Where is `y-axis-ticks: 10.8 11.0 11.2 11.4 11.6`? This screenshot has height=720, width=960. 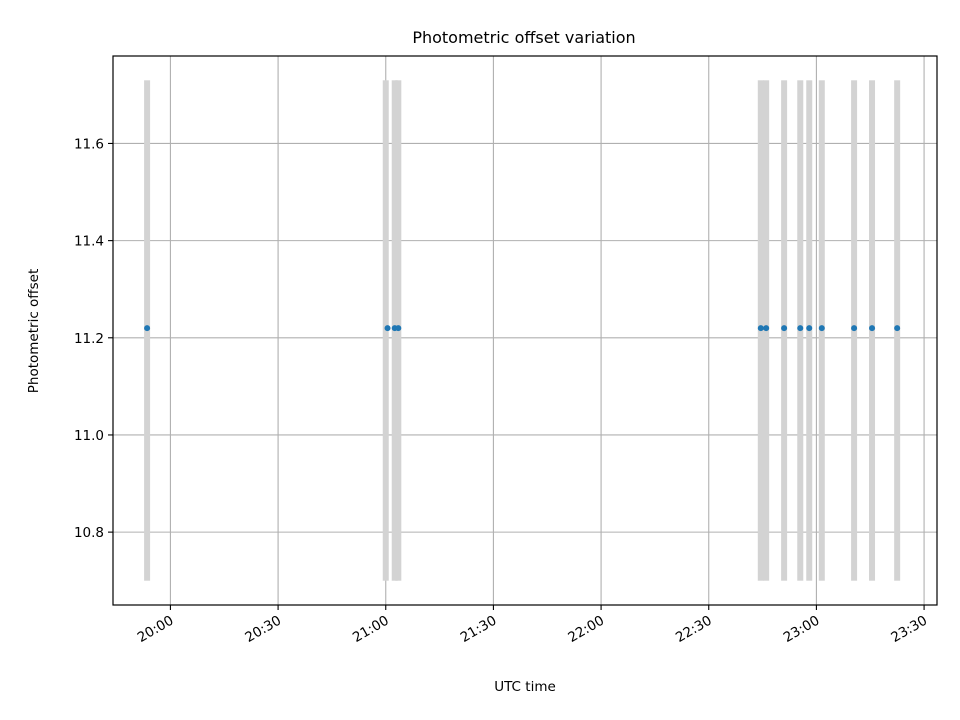 y-axis-ticks: 10.8 11.0 11.2 11.4 11.6 is located at coordinates (93, 338).